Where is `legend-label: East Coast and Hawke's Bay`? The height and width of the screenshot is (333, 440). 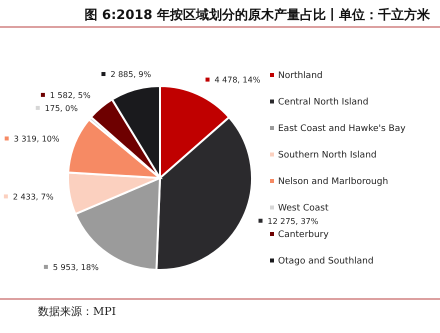 legend-label: East Coast and Hawke's Bay is located at coordinates (342, 129).